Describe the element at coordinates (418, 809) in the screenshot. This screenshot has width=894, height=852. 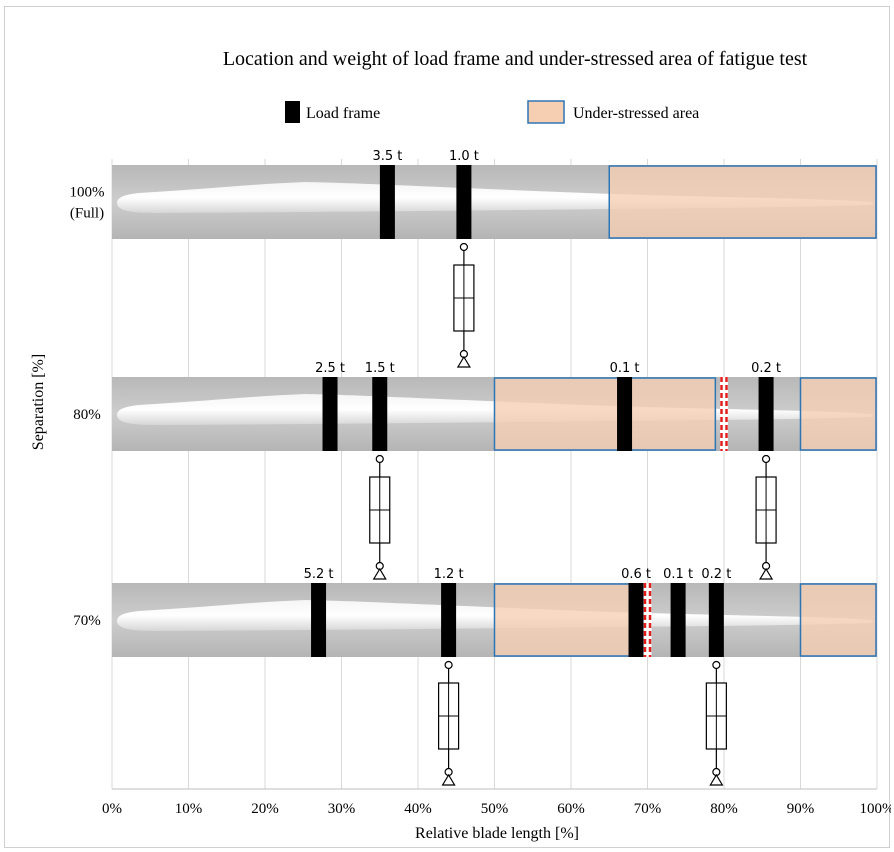
I see `x-tick-label: 40%` at that location.